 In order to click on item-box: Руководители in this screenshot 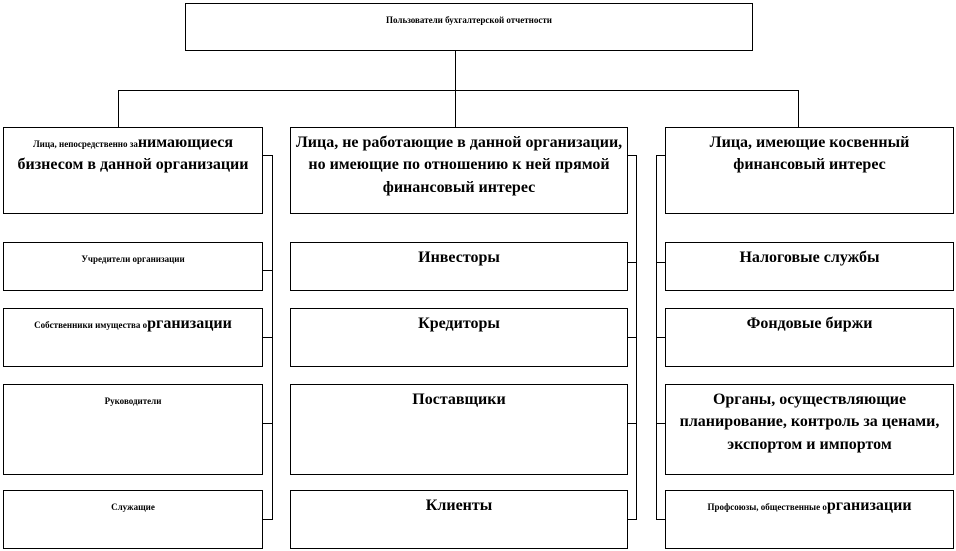, I will do `click(133, 429)`.